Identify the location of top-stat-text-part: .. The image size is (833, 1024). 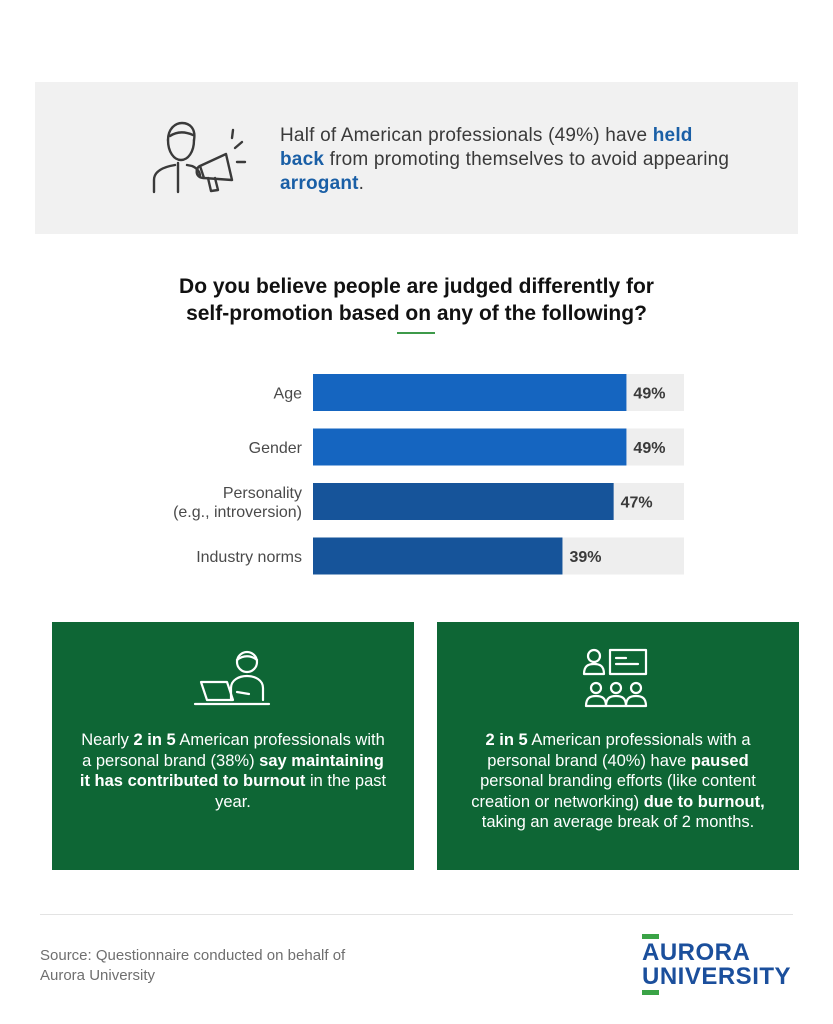
(361, 183).